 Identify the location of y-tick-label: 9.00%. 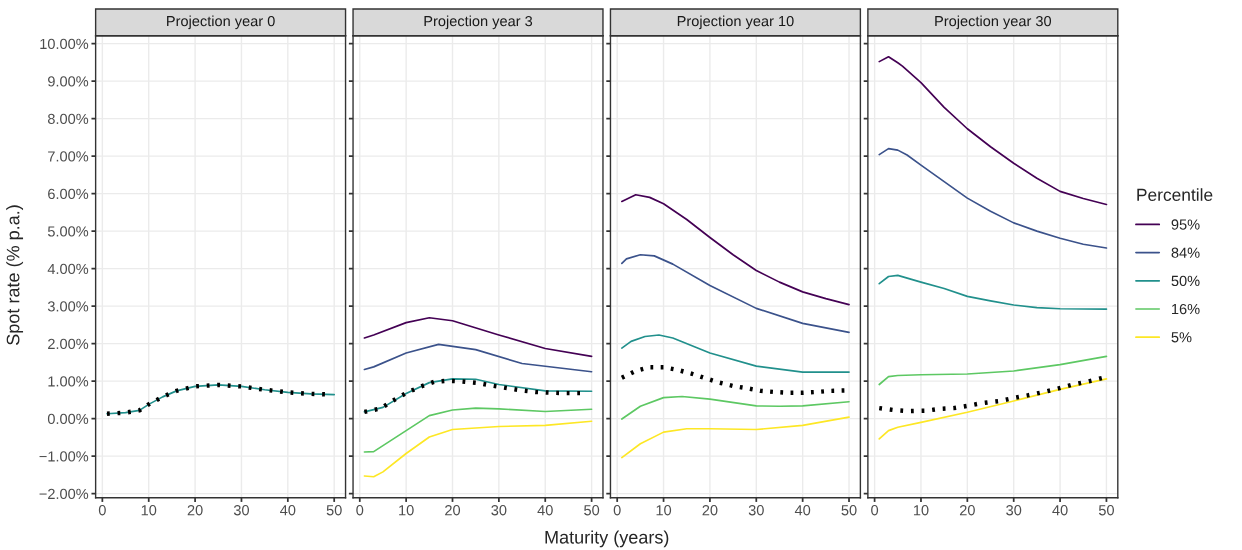
(68, 81).